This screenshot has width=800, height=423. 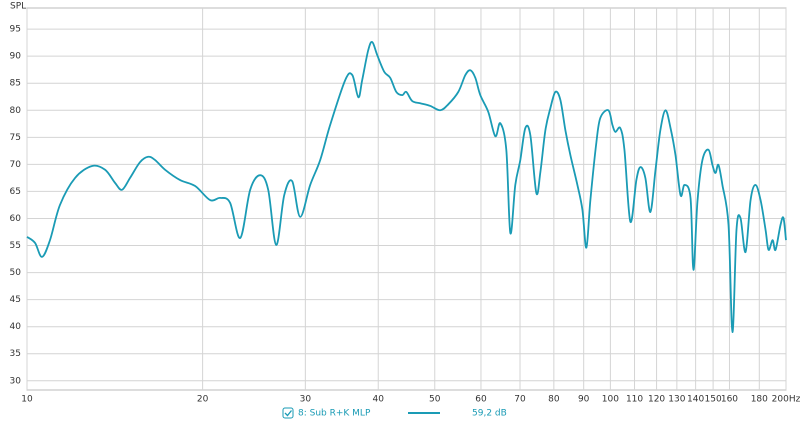 What do you see at coordinates (759, 400) in the screenshot?
I see `x-tick-label: 180` at bounding box center [759, 400].